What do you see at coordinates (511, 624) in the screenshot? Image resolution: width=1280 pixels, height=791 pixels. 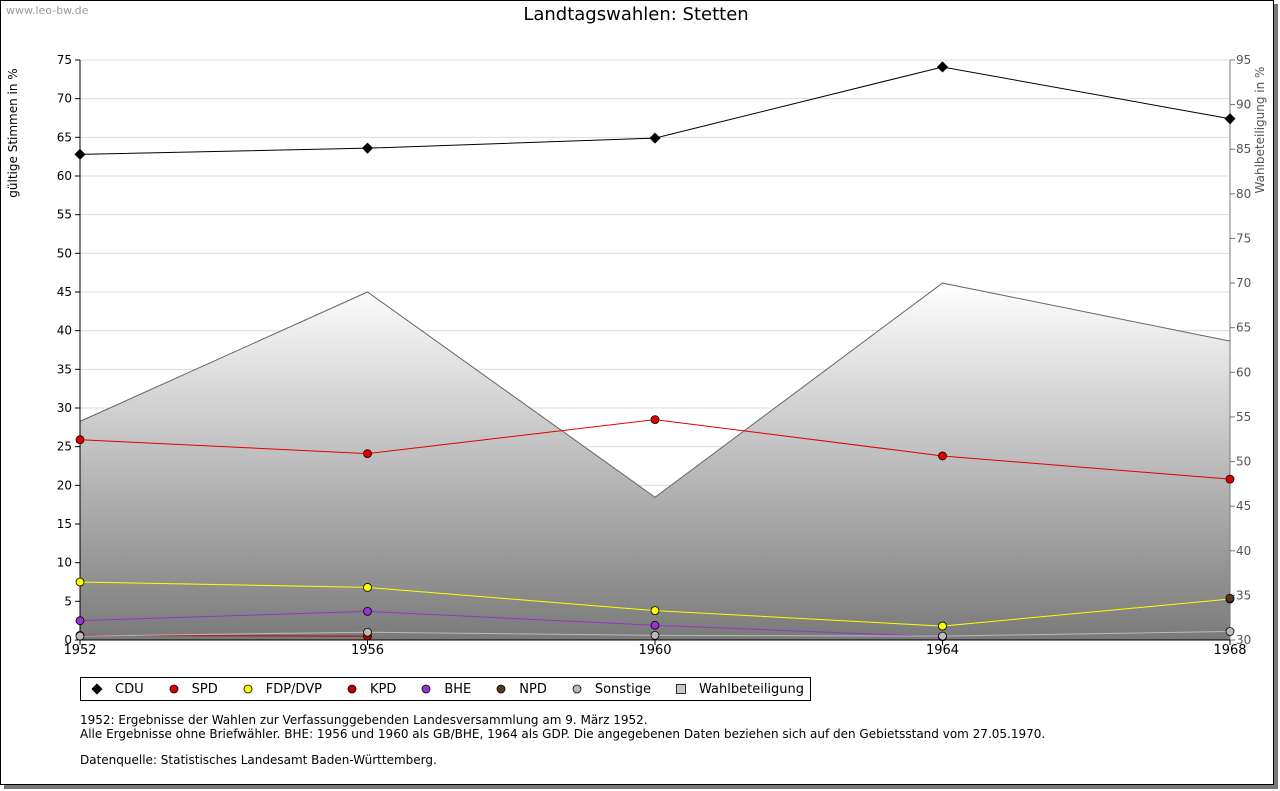 I see `series-line-bhe` at bounding box center [511, 624].